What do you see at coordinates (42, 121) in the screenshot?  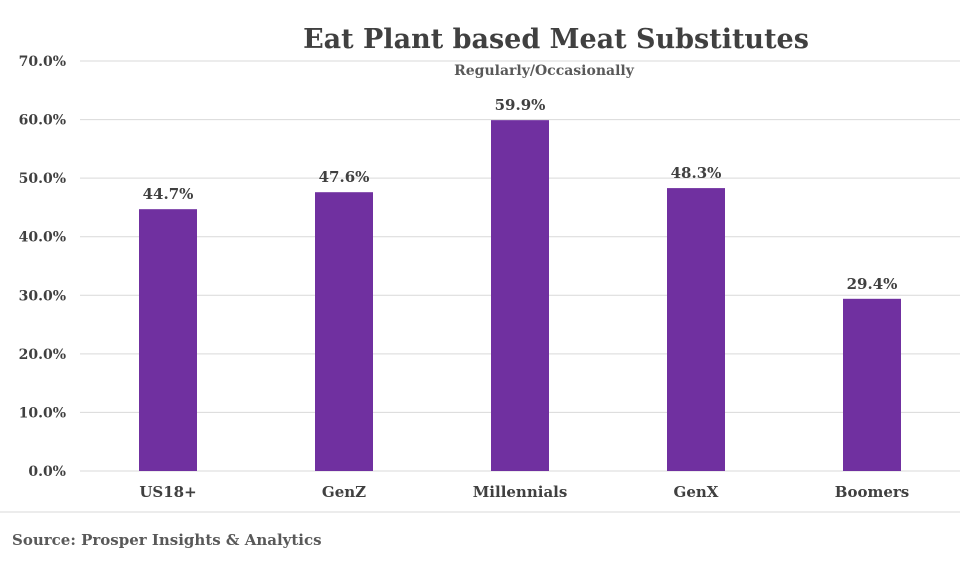 I see `y-tick-label: 60.0%` at bounding box center [42, 121].